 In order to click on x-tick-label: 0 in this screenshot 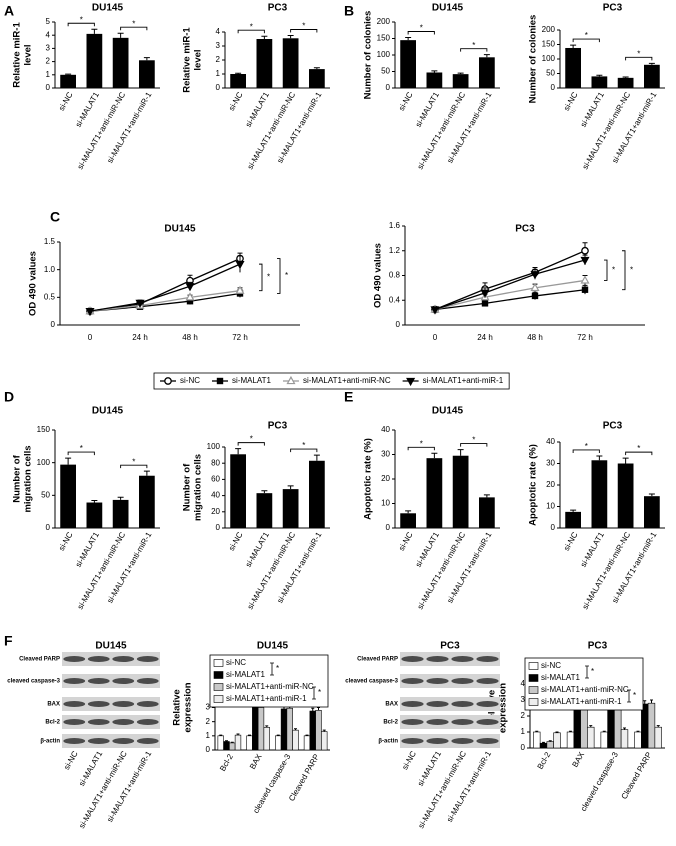, I will do `click(90, 337)`.